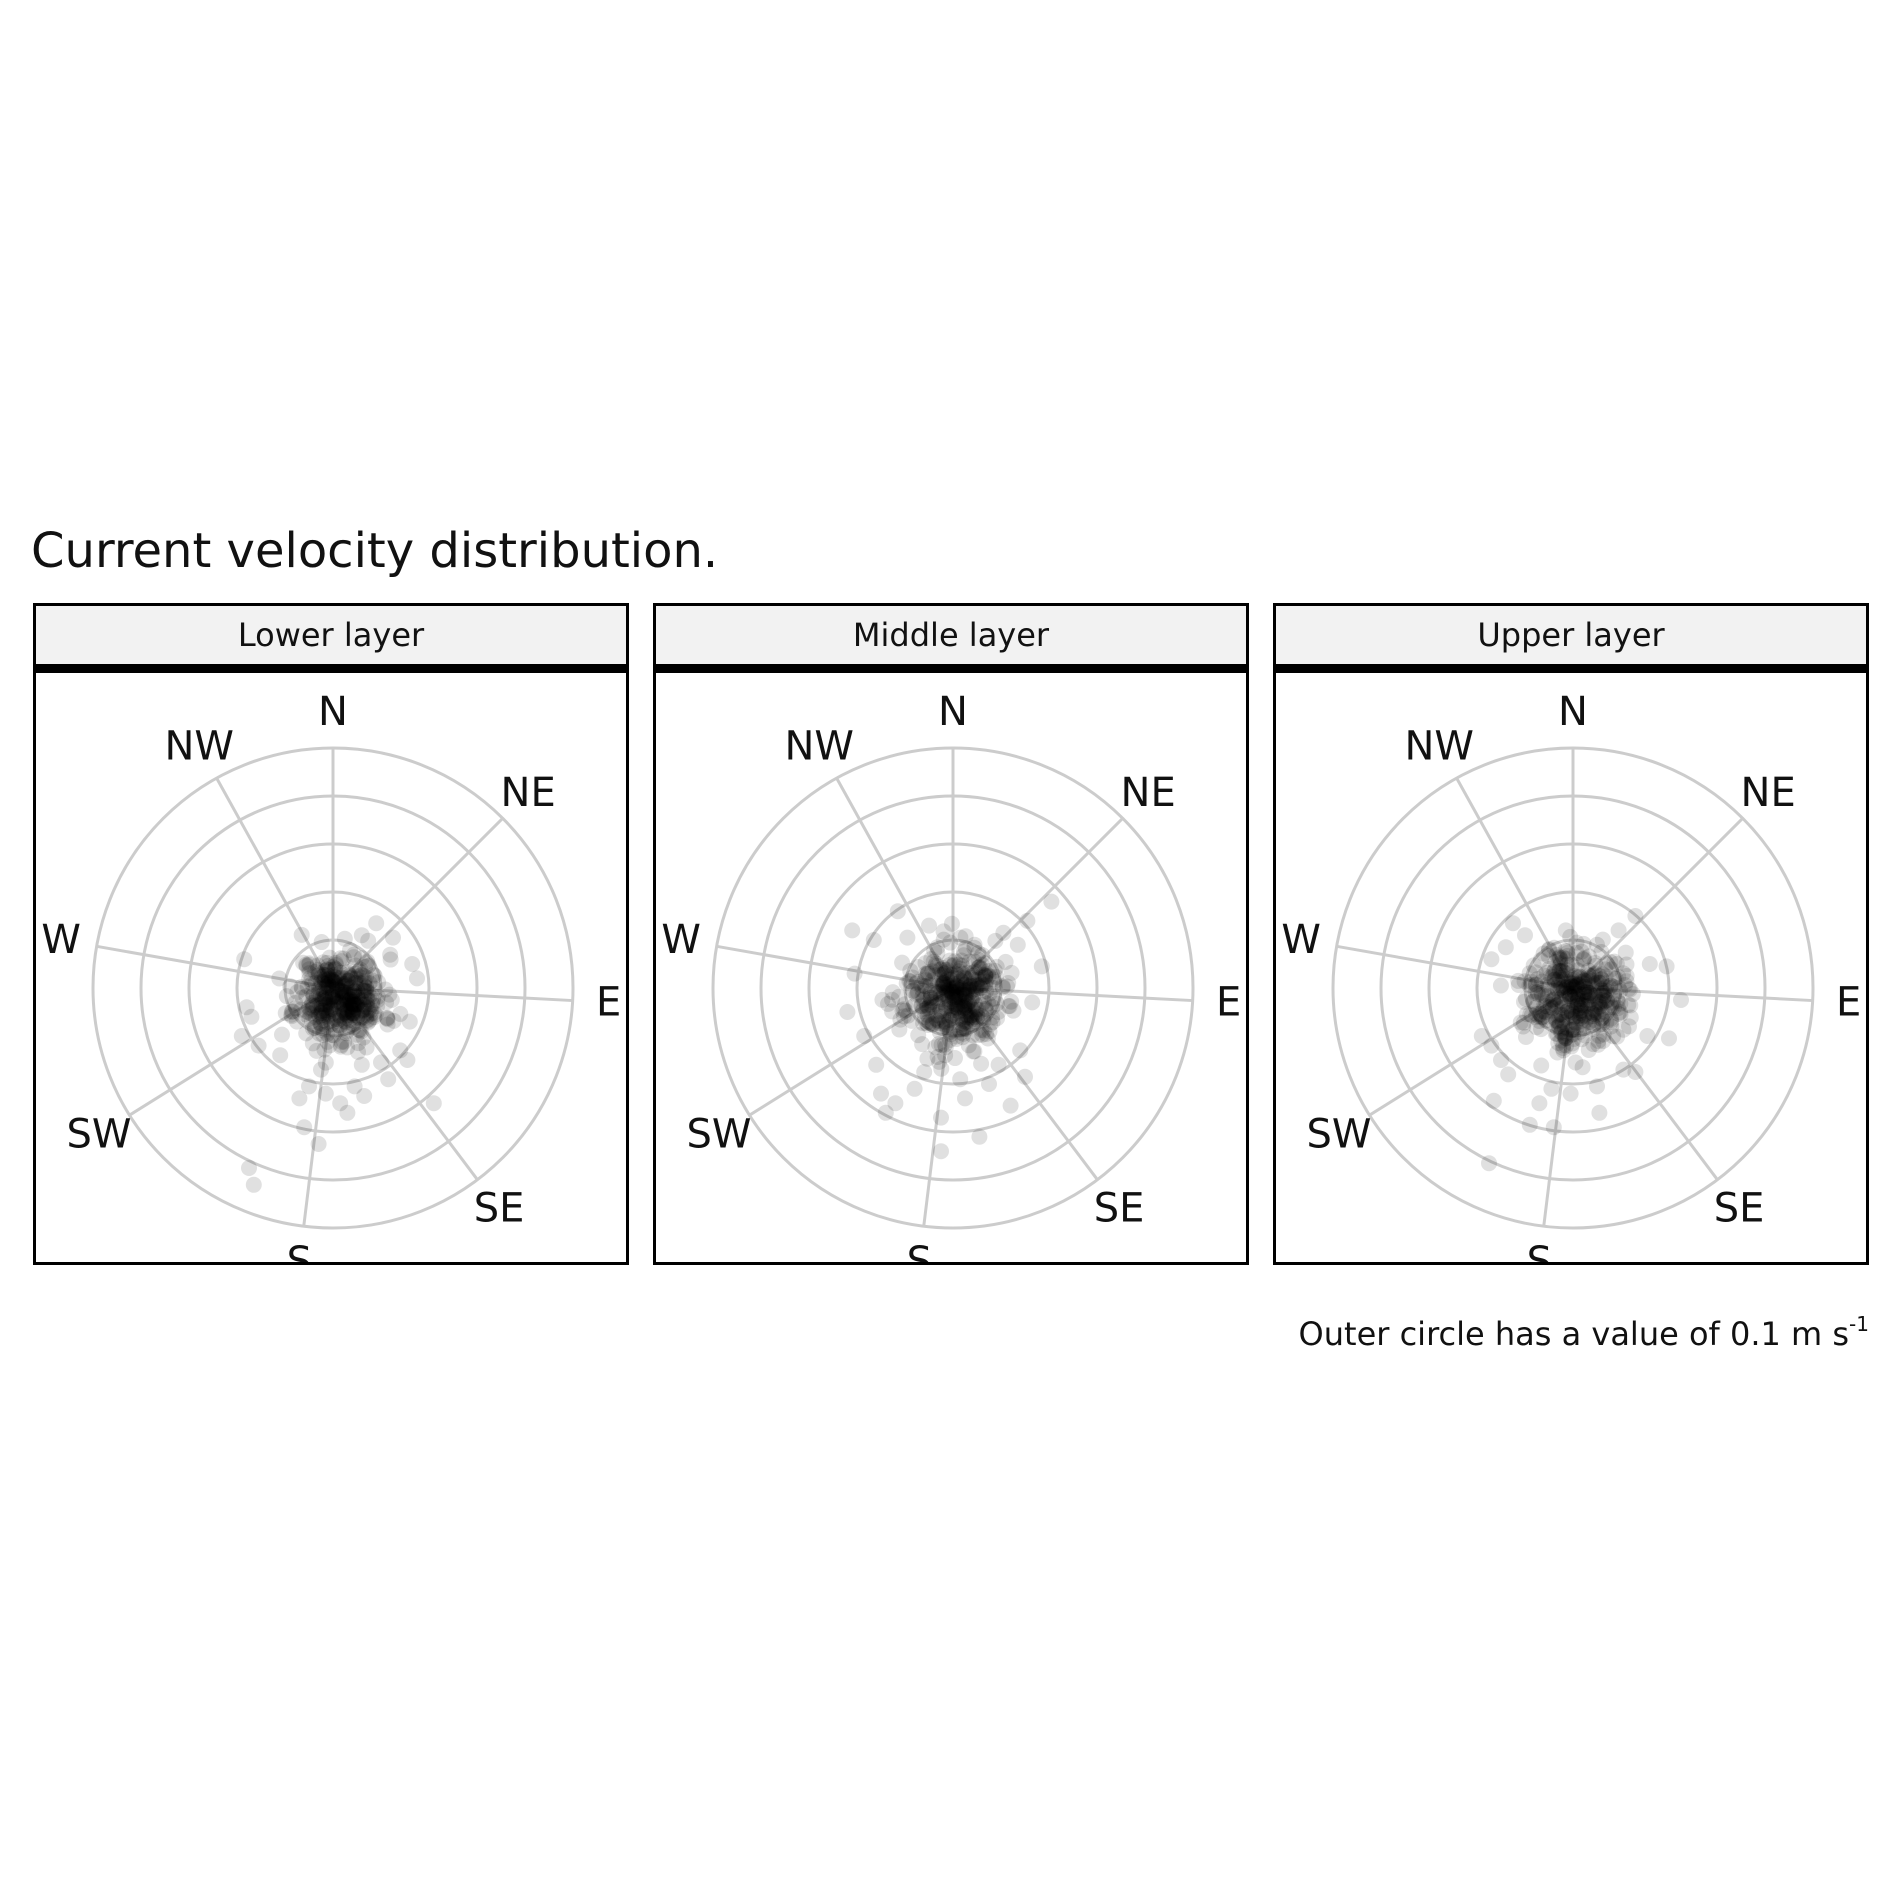  What do you see at coordinates (1438, 747) in the screenshot?
I see `compass-label-nw: NW` at bounding box center [1438, 747].